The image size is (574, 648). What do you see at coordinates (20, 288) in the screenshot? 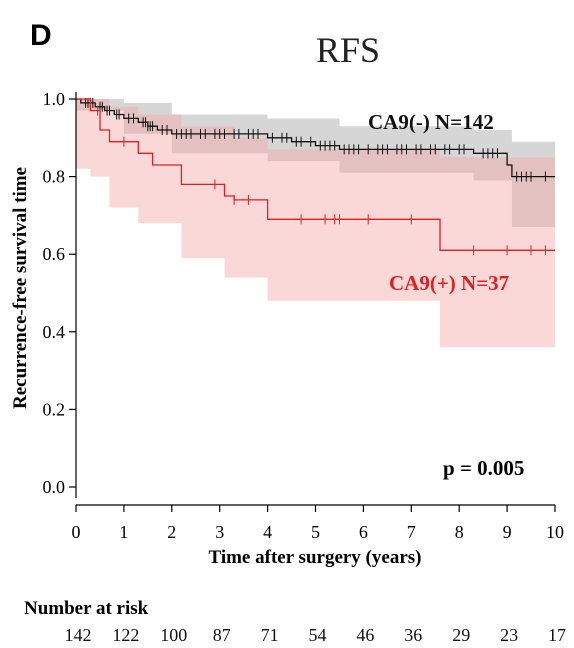
I see `y-axis-label: Recurrence-free survival time` at bounding box center [20, 288].